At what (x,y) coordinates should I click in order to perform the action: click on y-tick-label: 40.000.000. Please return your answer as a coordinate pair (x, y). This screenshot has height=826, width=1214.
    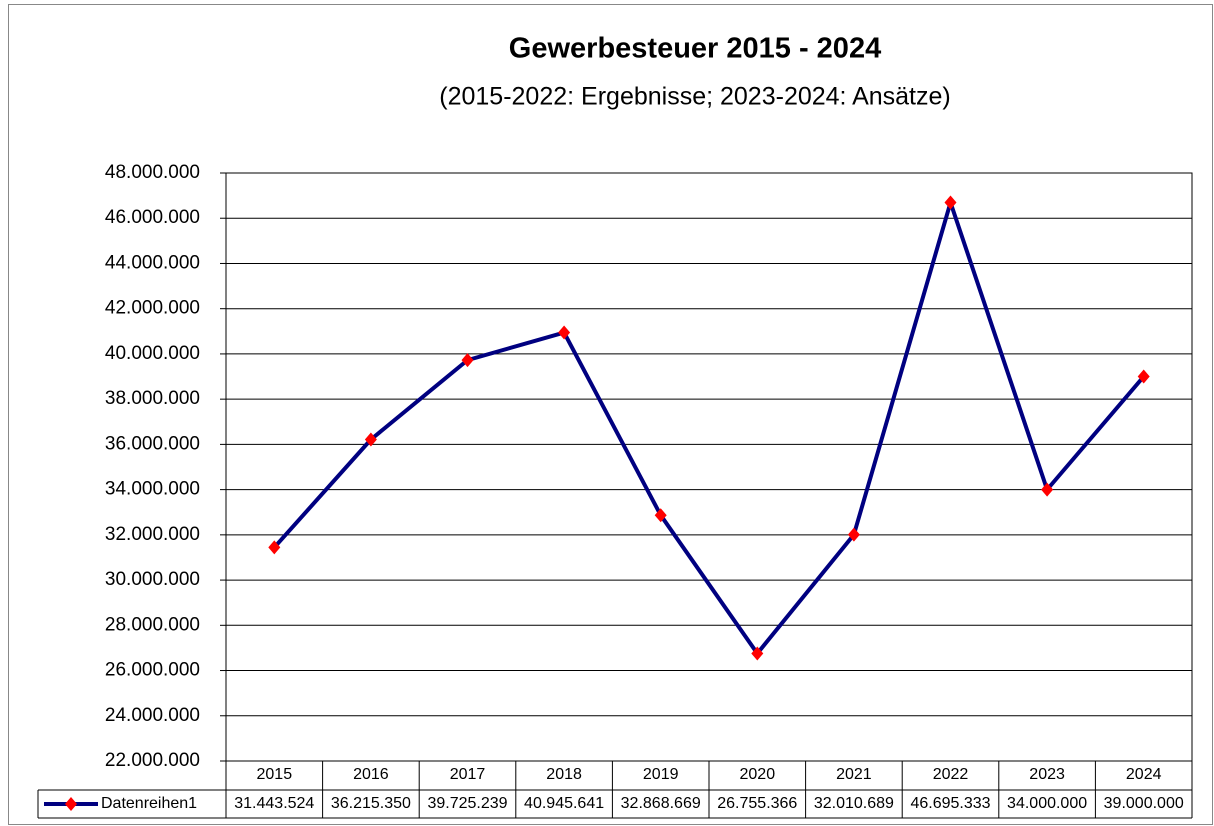
    Looking at the image, I should click on (152, 353).